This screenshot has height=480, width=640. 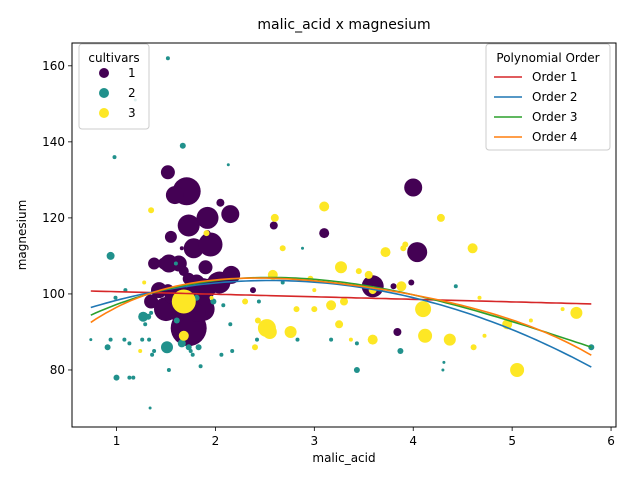 What do you see at coordinates (132, 93) in the screenshot?
I see `cultivar-legend-label-2: 2` at bounding box center [132, 93].